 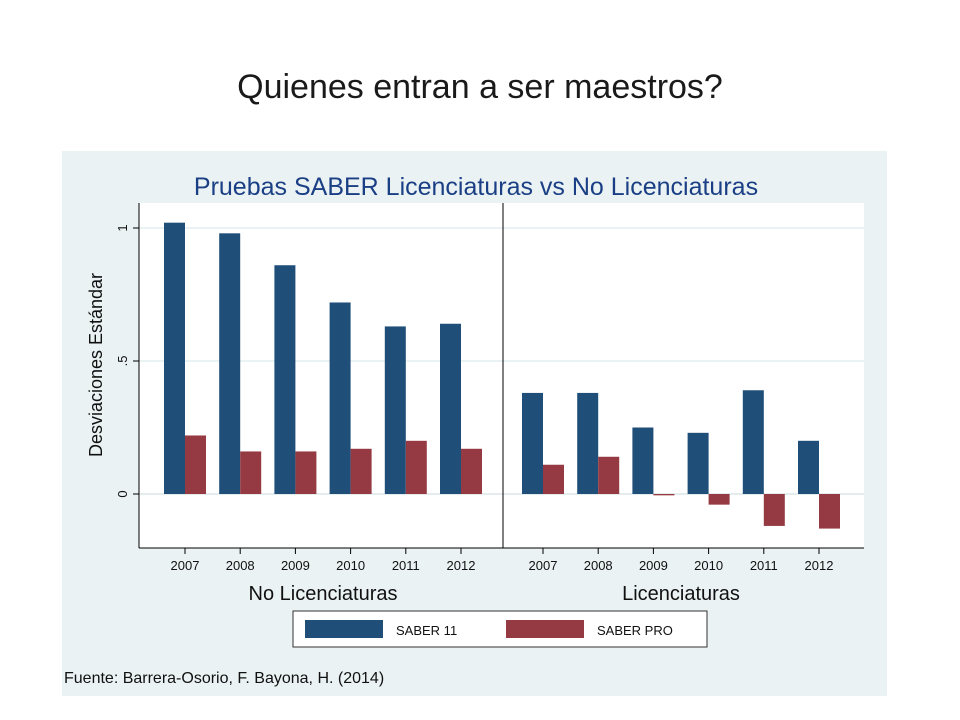 What do you see at coordinates (122, 227) in the screenshot?
I see `y-tick-label: 1` at bounding box center [122, 227].